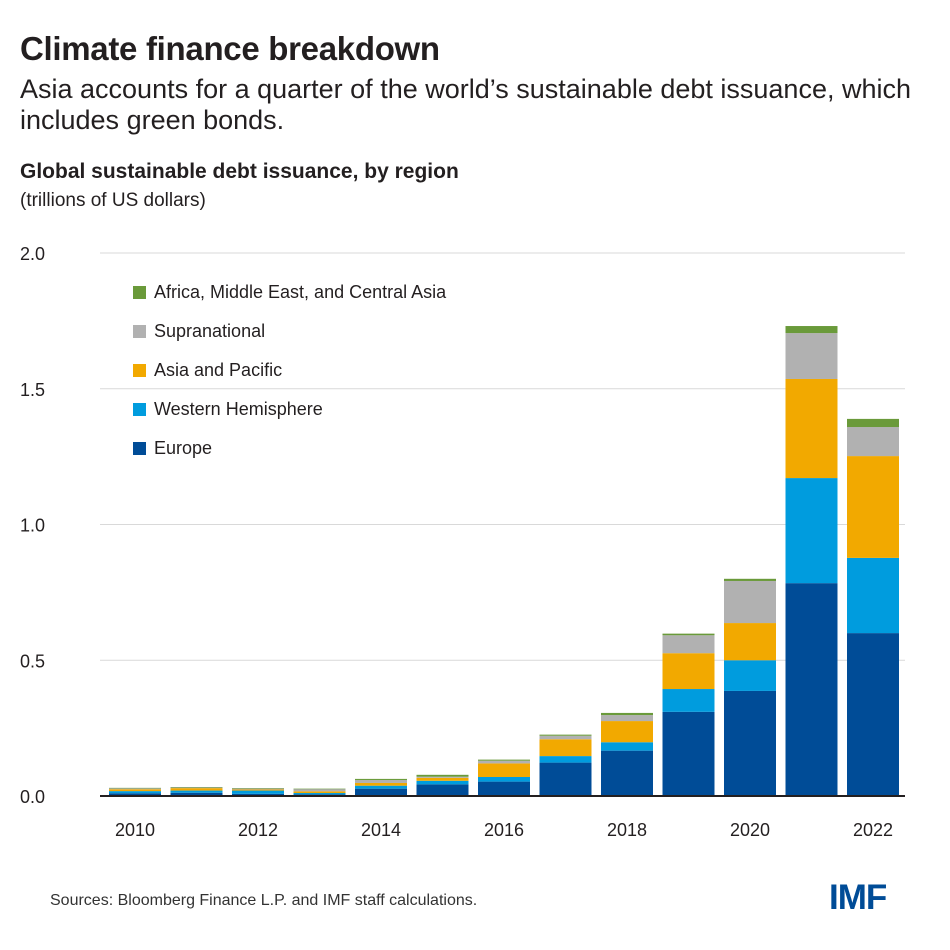 Image resolution: width=950 pixels, height=950 pixels. What do you see at coordinates (381, 830) in the screenshot?
I see `x-tick-label: 2014` at bounding box center [381, 830].